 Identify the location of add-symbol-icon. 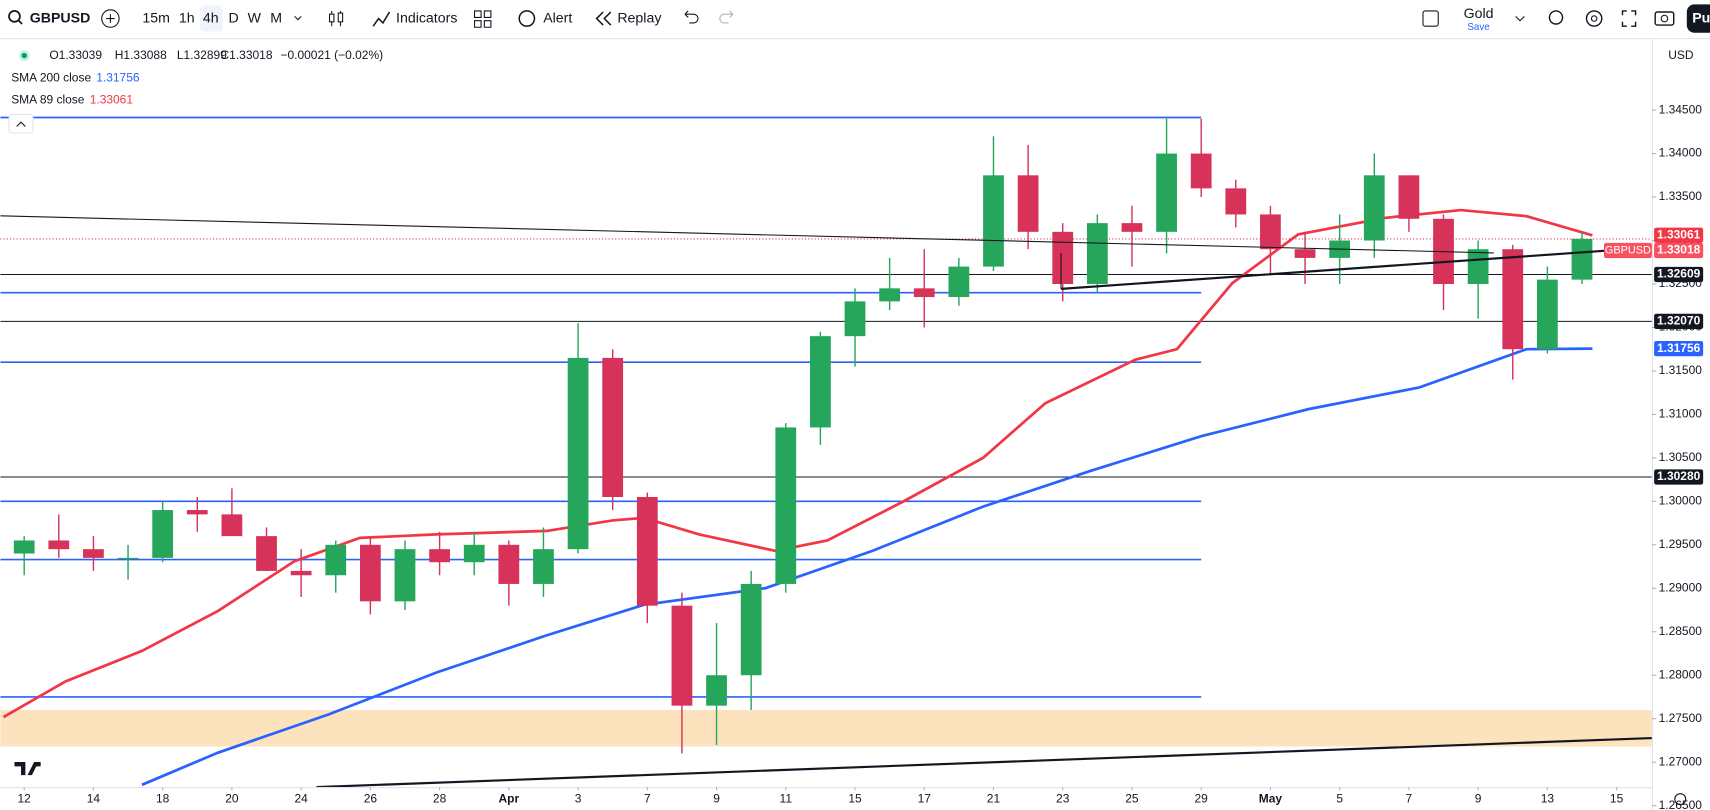
(110, 18).